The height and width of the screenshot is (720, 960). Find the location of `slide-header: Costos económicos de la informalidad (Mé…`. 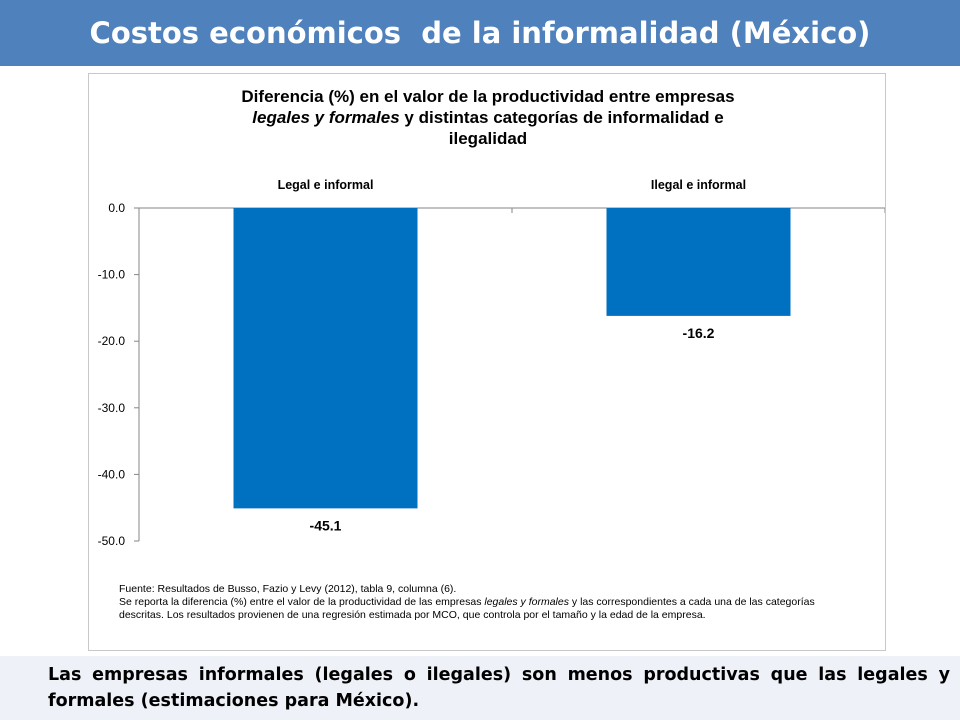

slide-header: Costos económicos de la informalidad (Mé… is located at coordinates (480, 33).